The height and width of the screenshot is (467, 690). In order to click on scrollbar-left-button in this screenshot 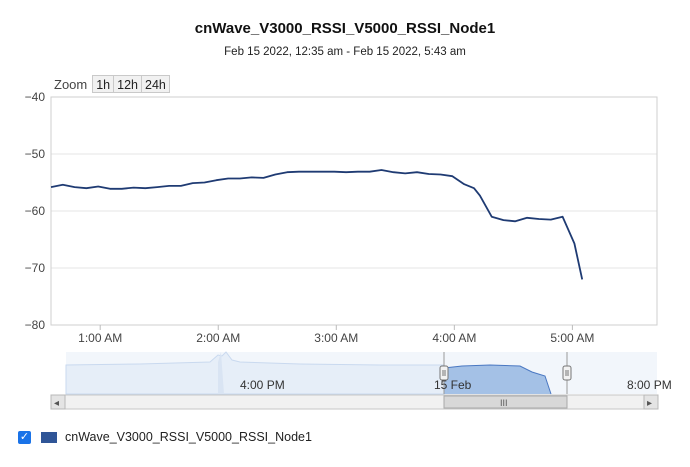, I will do `click(58, 402)`.